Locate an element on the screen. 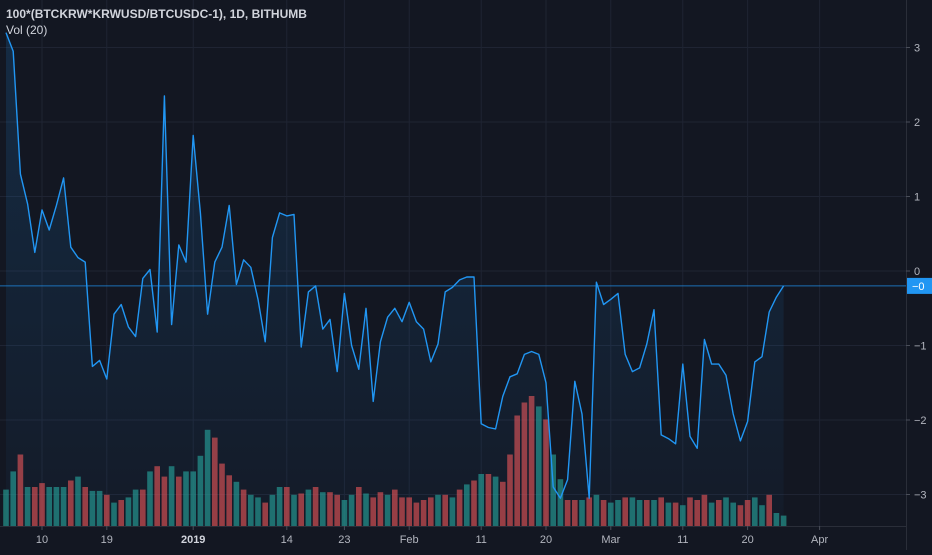 The image size is (932, 555). last-value-badge is located at coordinates (919, 285).